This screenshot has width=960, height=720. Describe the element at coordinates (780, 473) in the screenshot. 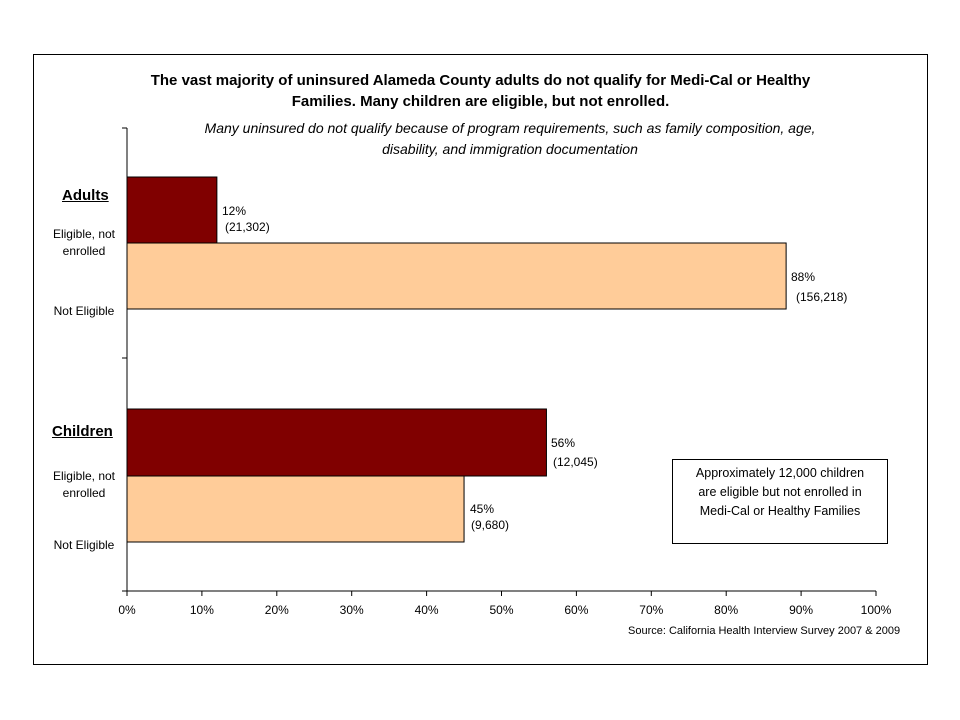

I see `annotation-line-1: Approximately 12,000 children` at that location.